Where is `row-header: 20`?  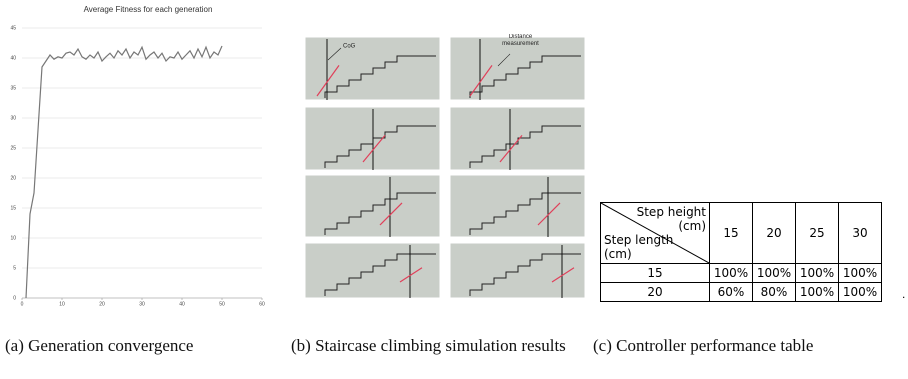 row-header: 20 is located at coordinates (655, 292).